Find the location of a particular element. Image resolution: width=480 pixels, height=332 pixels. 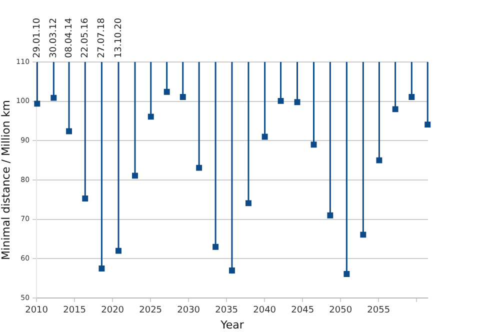

x-axis-title: Year is located at coordinates (232, 325).